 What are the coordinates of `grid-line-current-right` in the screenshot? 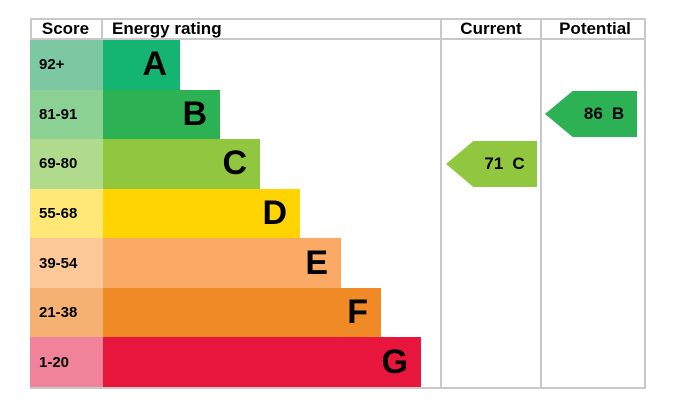 It's located at (541, 203).